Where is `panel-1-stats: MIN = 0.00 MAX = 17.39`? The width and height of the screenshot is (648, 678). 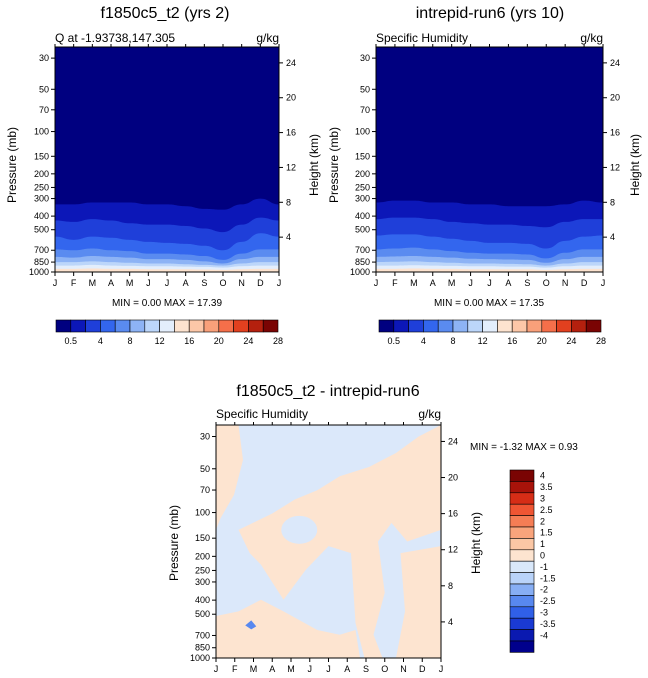
panel-1-stats: MIN = 0.00 MAX = 17.39 is located at coordinates (167, 303).